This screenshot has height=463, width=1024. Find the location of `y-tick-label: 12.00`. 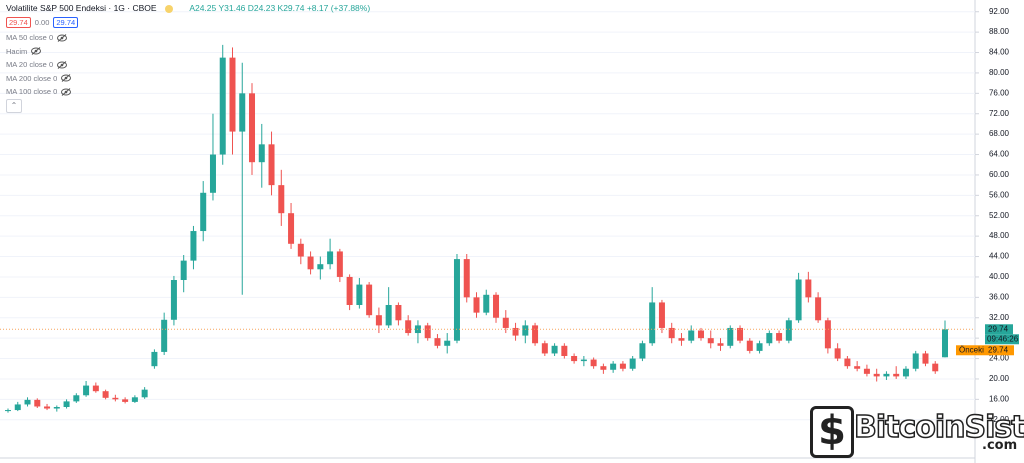

y-tick-label: 12.00 is located at coordinates (999, 419).